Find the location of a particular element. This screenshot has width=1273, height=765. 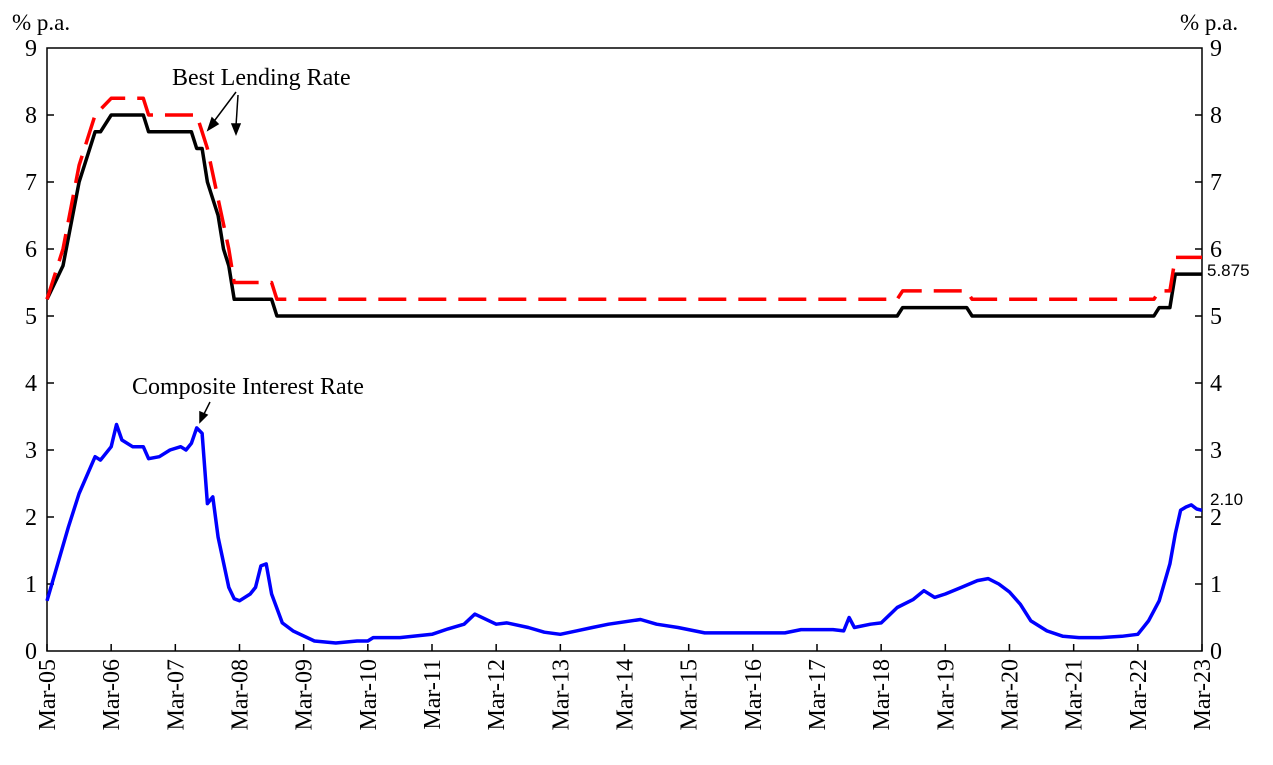

arrow-blr-2-line is located at coordinates (237, 110).